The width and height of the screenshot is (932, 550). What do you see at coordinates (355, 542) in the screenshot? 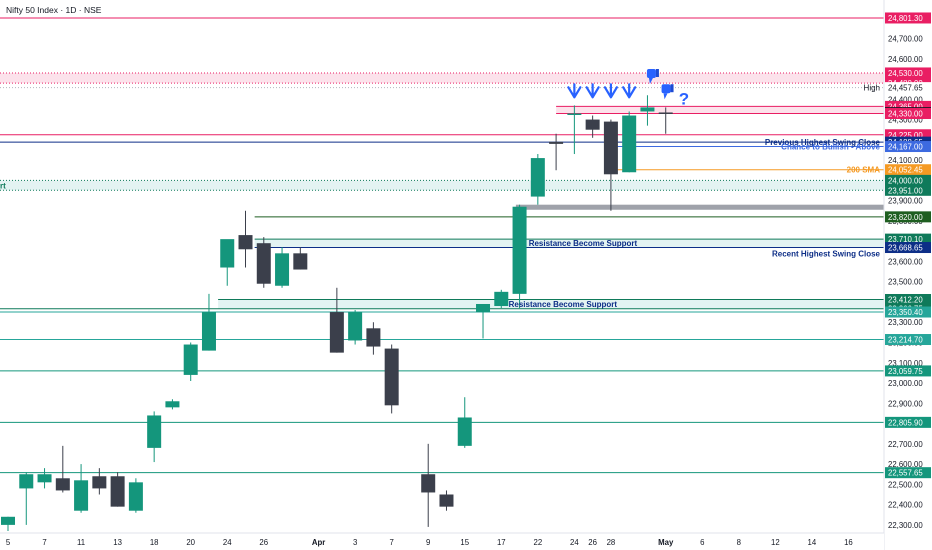
I see `time-tick-label: 3` at bounding box center [355, 542].